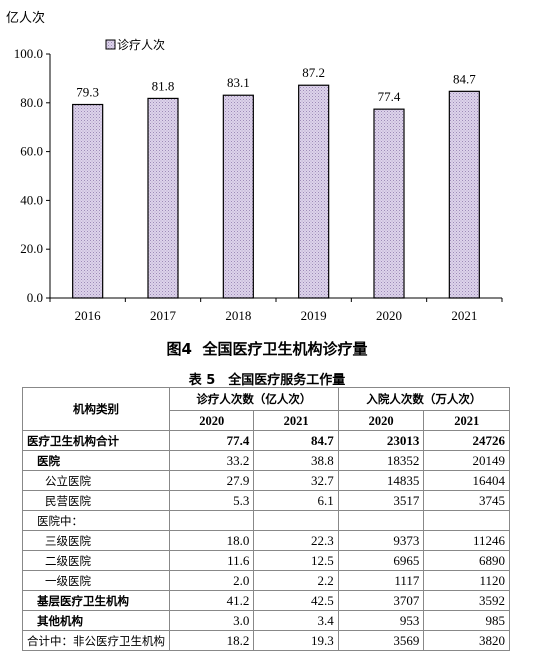 This screenshot has height=656, width=534. I want to click on cell-value: 3707, so click(381, 600).